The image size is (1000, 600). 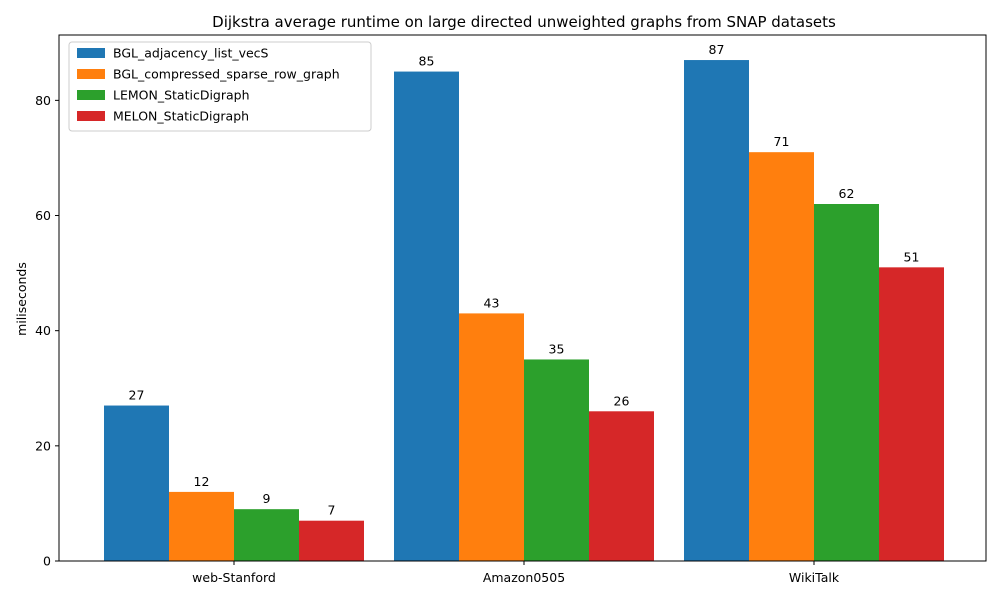 What do you see at coordinates (556, 460) in the screenshot?
I see `bar-LEMON_StaticDigraph-Amazon0505` at bounding box center [556, 460].